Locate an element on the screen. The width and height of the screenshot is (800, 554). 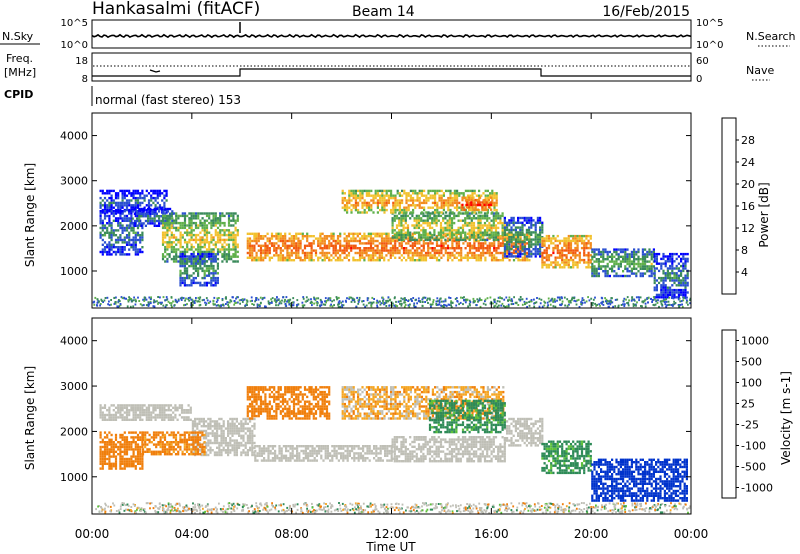
nave-tick-low: 0 is located at coordinates (699, 79).